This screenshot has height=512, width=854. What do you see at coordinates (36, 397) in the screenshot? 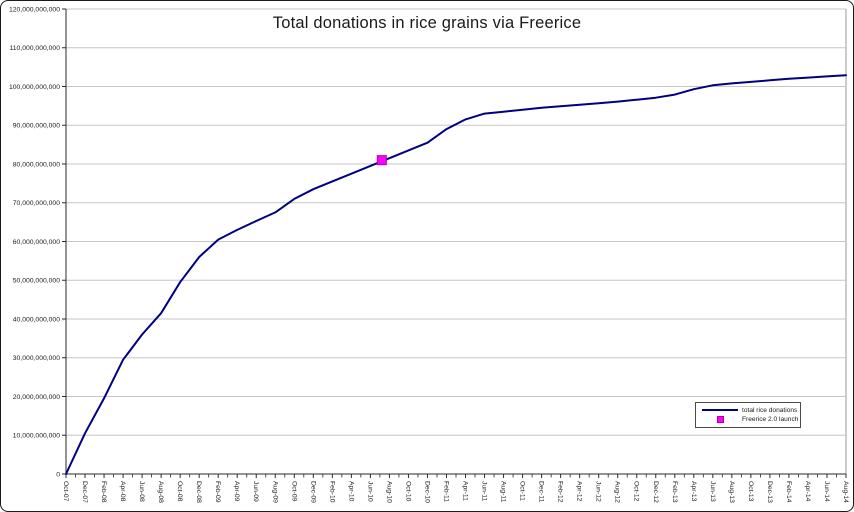
I see `y-tick-label: 20,000,000,000` at bounding box center [36, 397].